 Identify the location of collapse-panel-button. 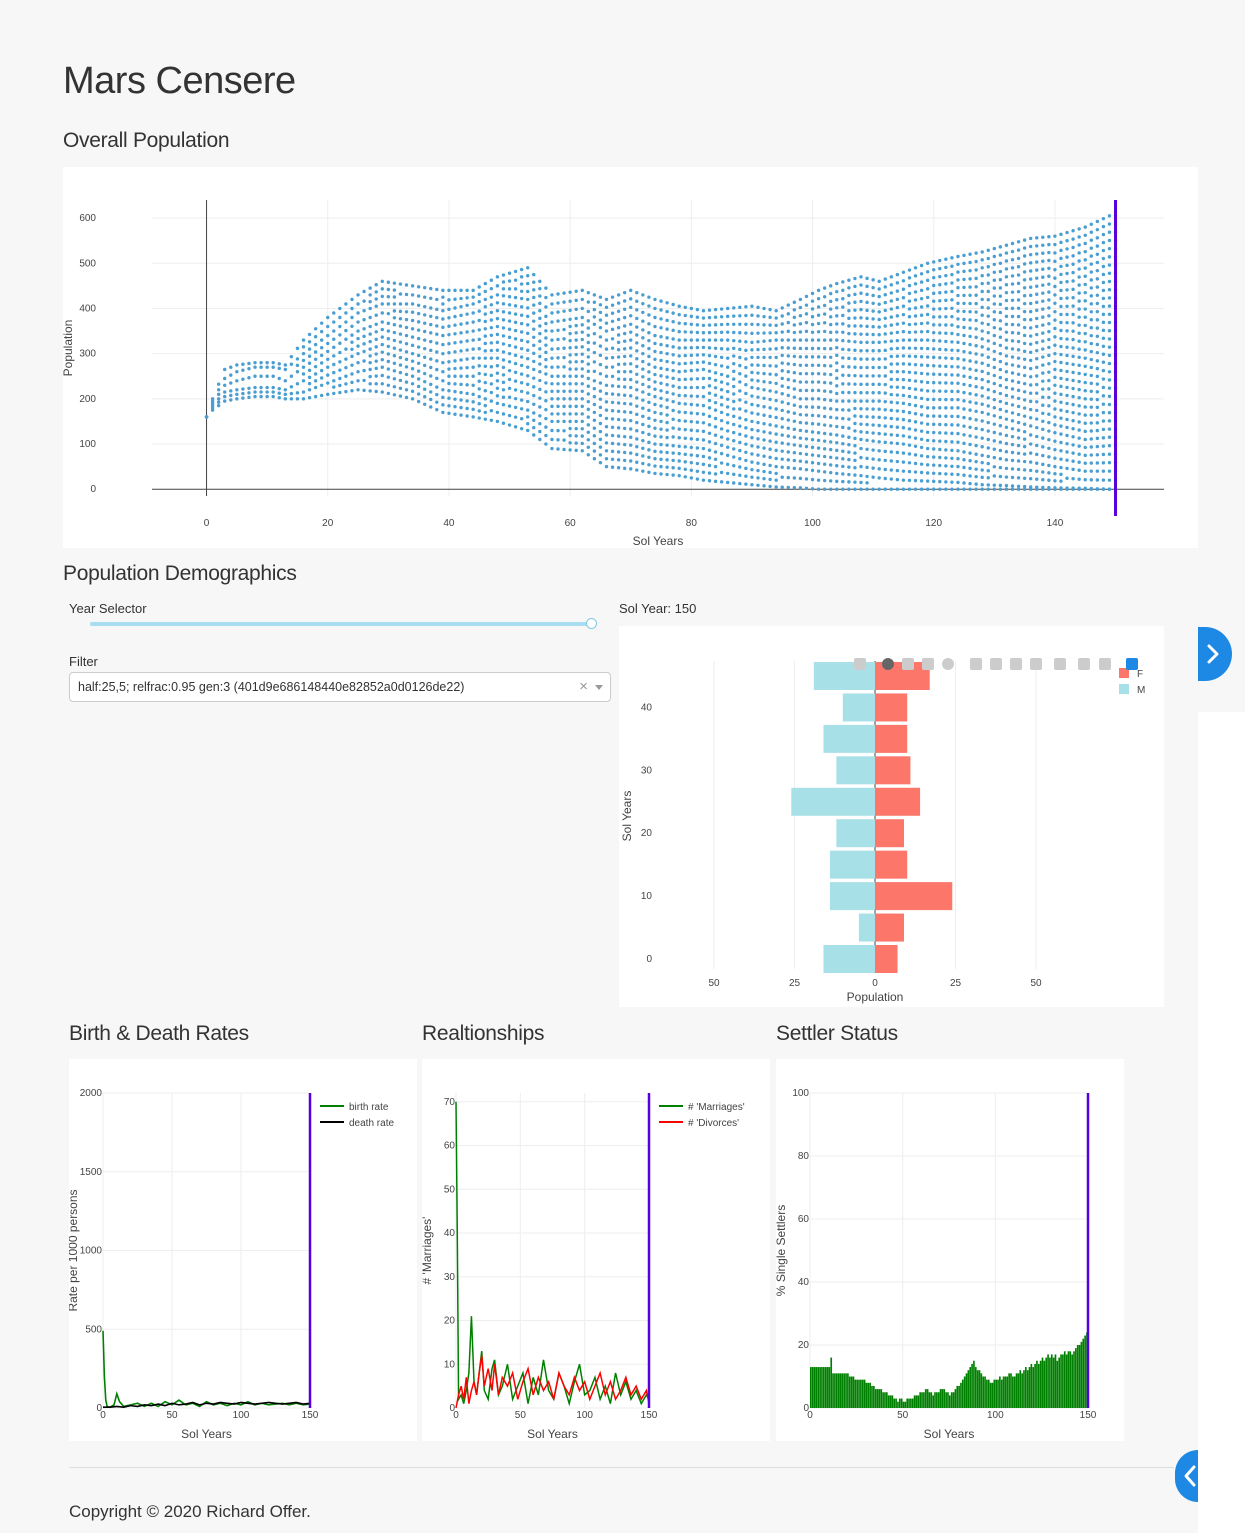
(1186, 1476).